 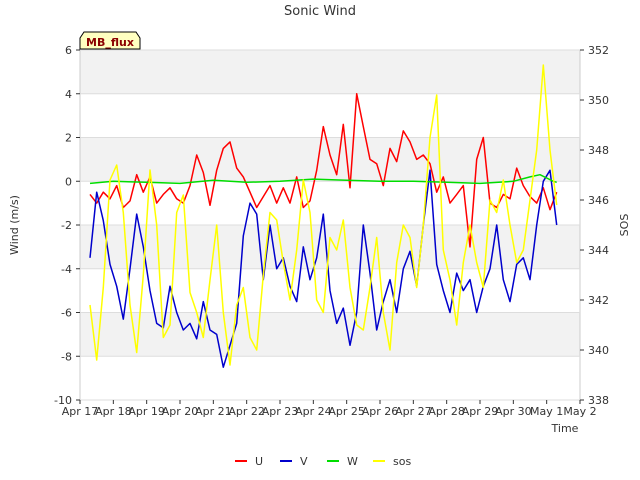 I want to click on mb-flux-badge: MB_flux, so click(x=110, y=40).